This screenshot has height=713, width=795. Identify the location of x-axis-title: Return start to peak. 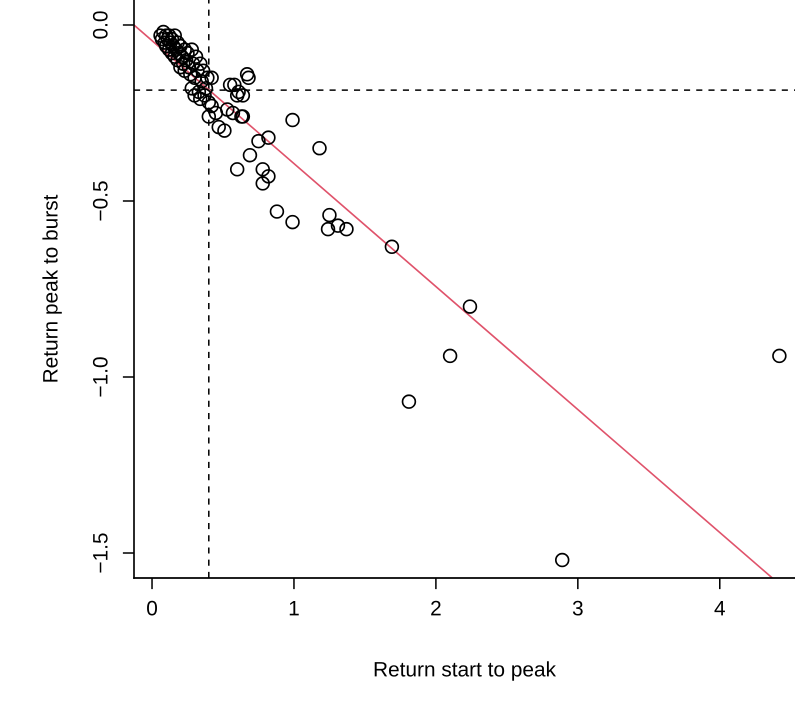
(465, 671).